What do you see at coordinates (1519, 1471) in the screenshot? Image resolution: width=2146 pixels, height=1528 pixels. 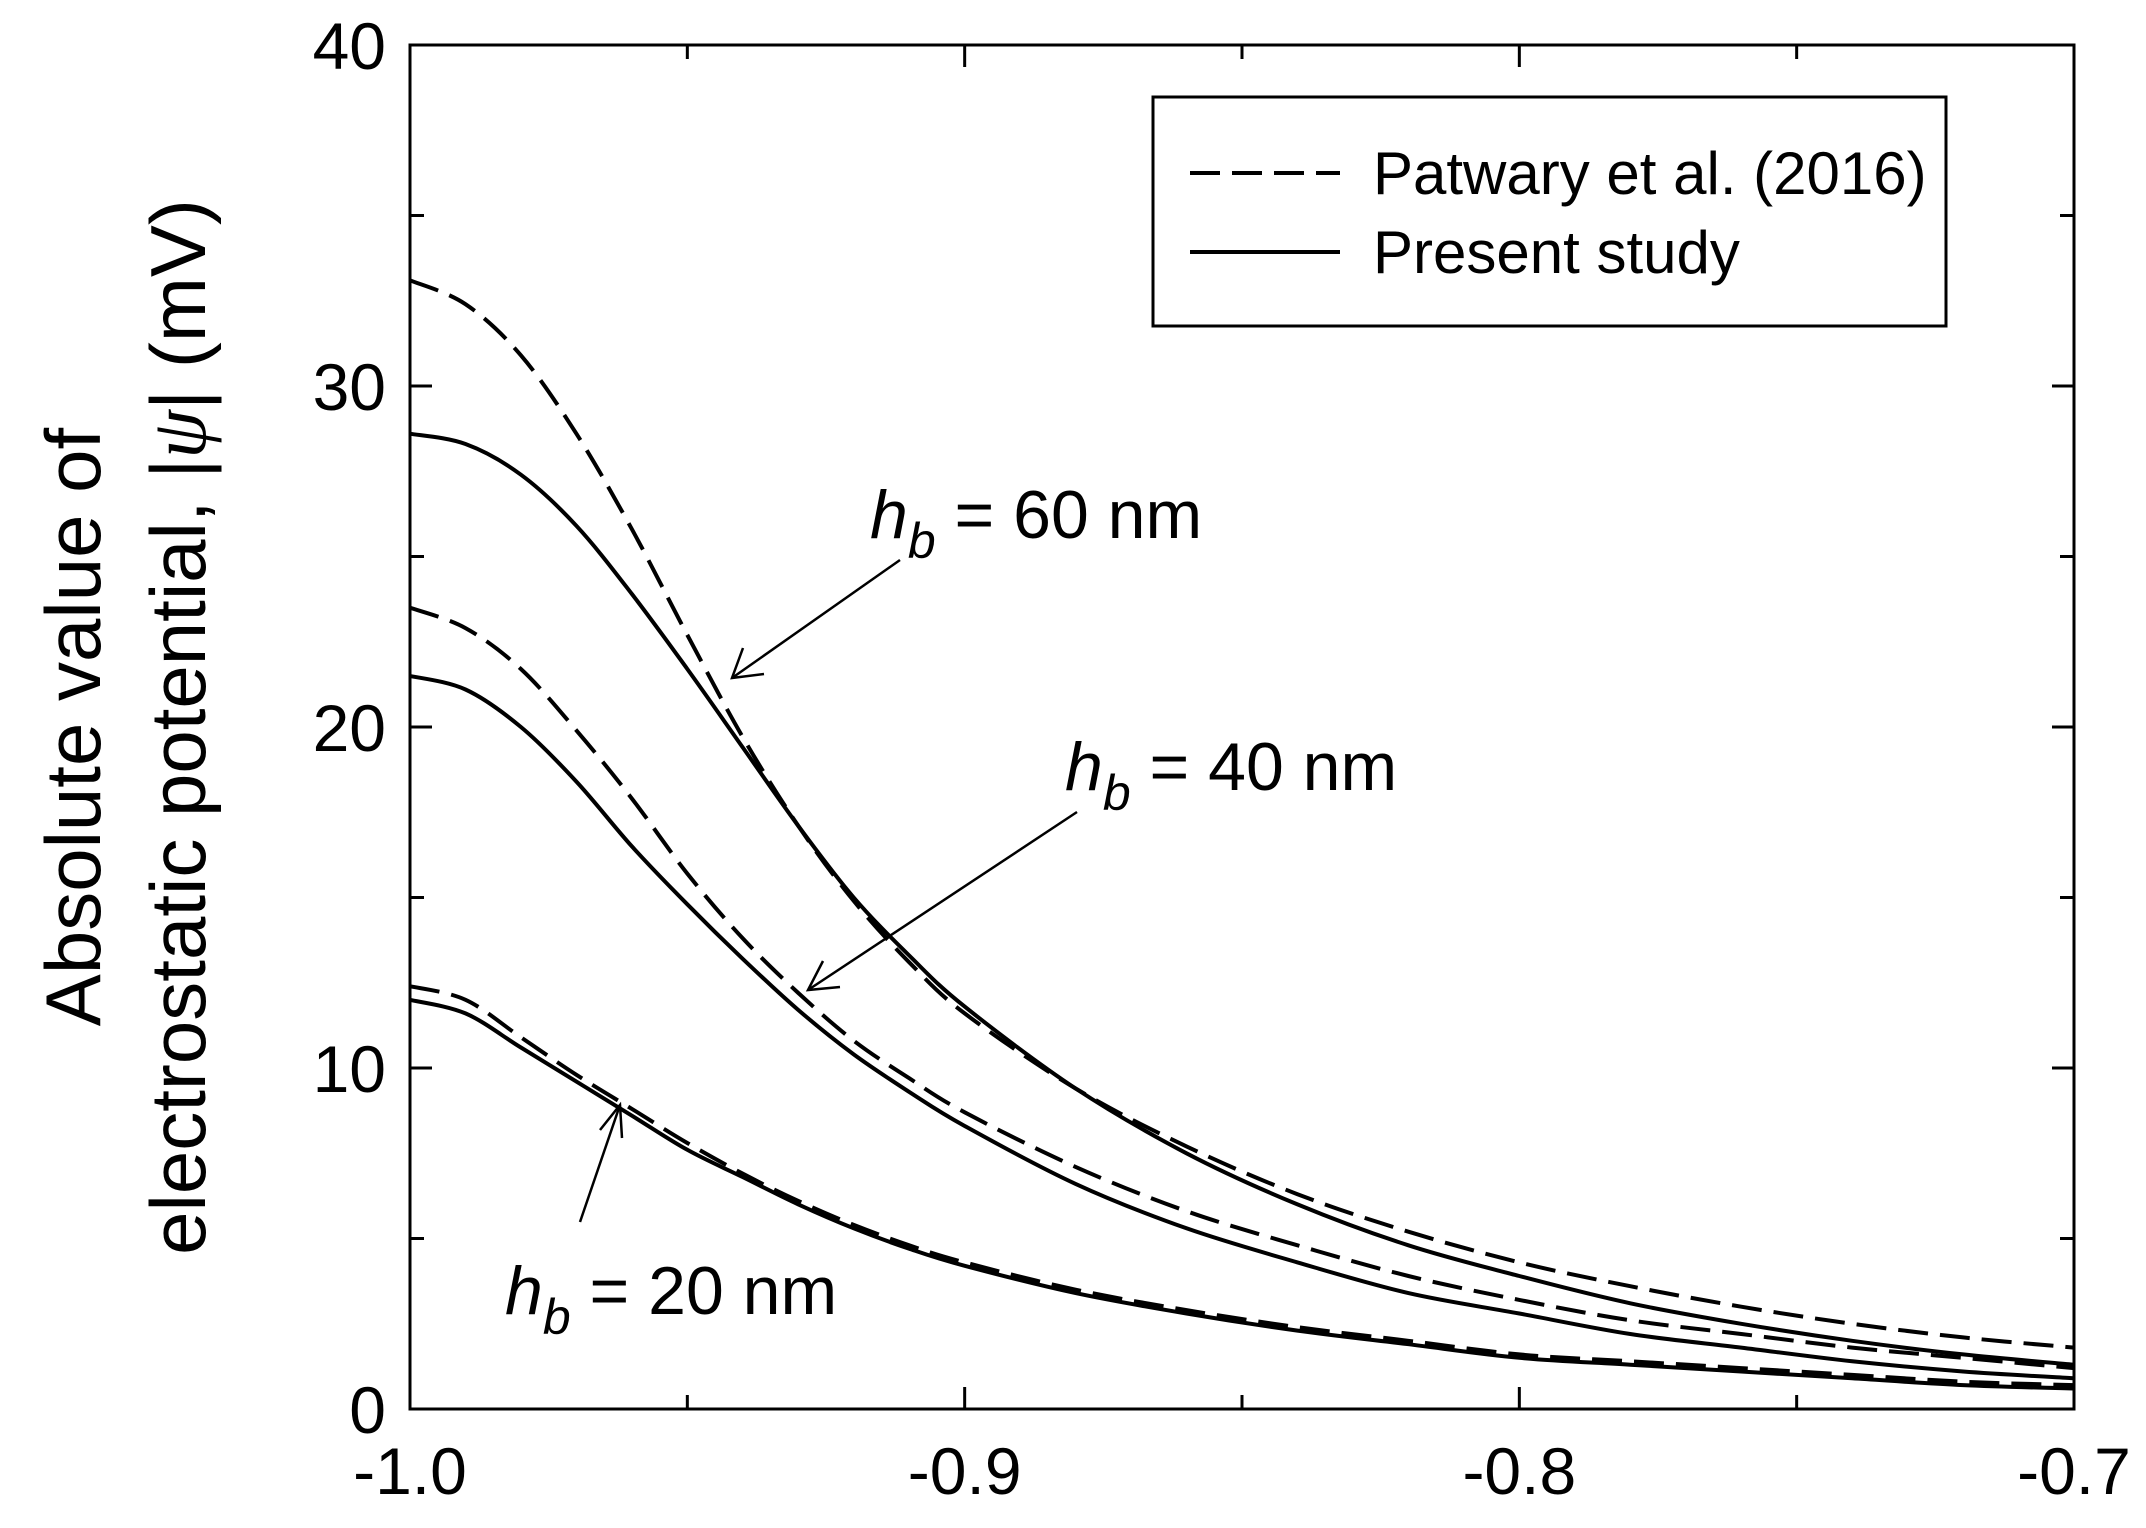 I see `x-tick-label: -0.8` at bounding box center [1519, 1471].